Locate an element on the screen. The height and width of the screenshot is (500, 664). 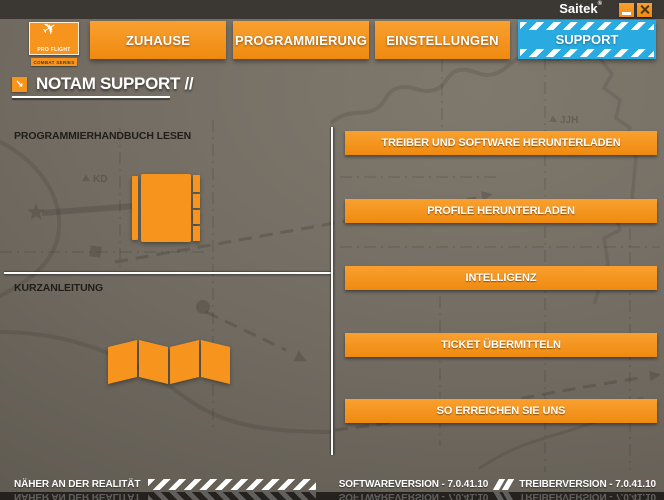
driver-version: TREIBERVERSION - 7.0.41.10 is located at coordinates (587, 484).